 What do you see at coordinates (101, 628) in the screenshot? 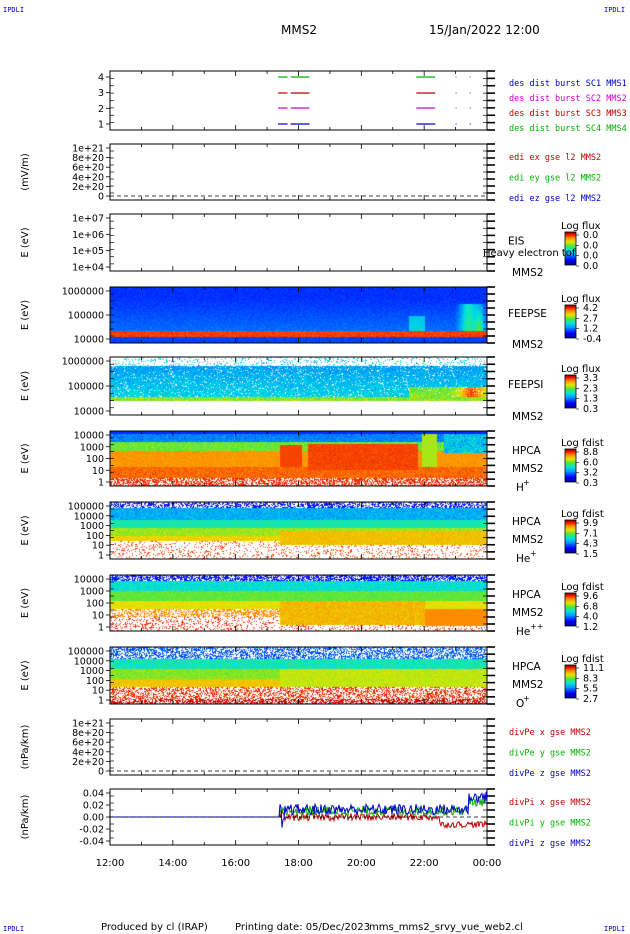
I see `y-tick-label-hpca_hepp: 1` at bounding box center [101, 628].